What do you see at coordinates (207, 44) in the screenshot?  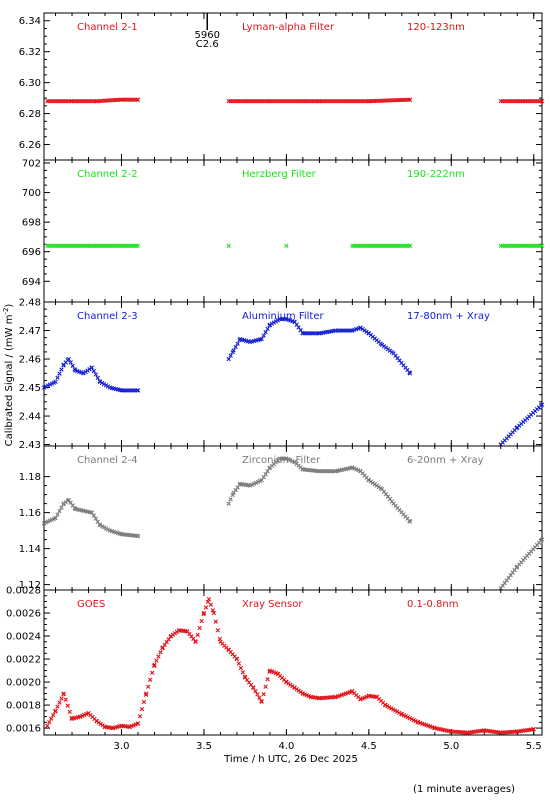 I see `event-marker-label: C2.6` at bounding box center [207, 44].